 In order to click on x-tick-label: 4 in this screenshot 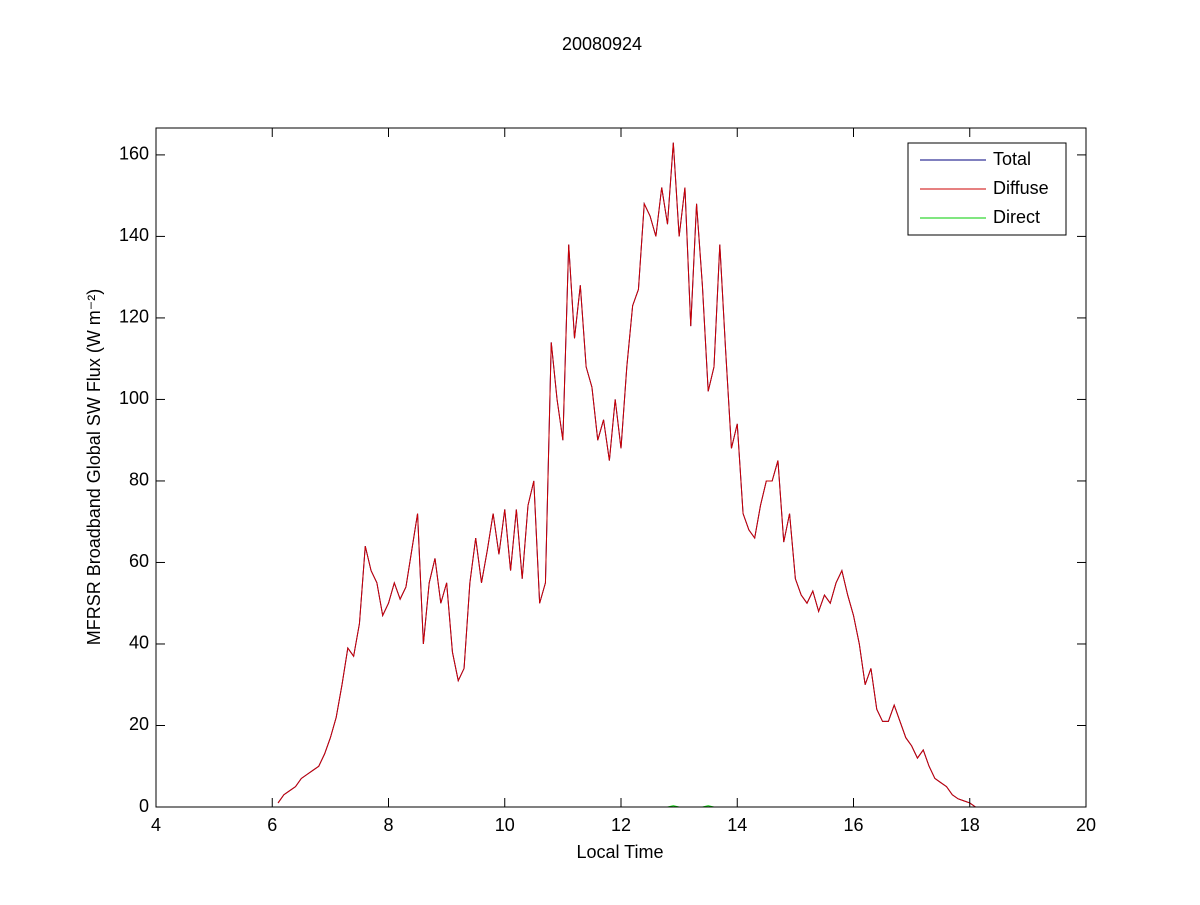, I will do `click(156, 825)`.